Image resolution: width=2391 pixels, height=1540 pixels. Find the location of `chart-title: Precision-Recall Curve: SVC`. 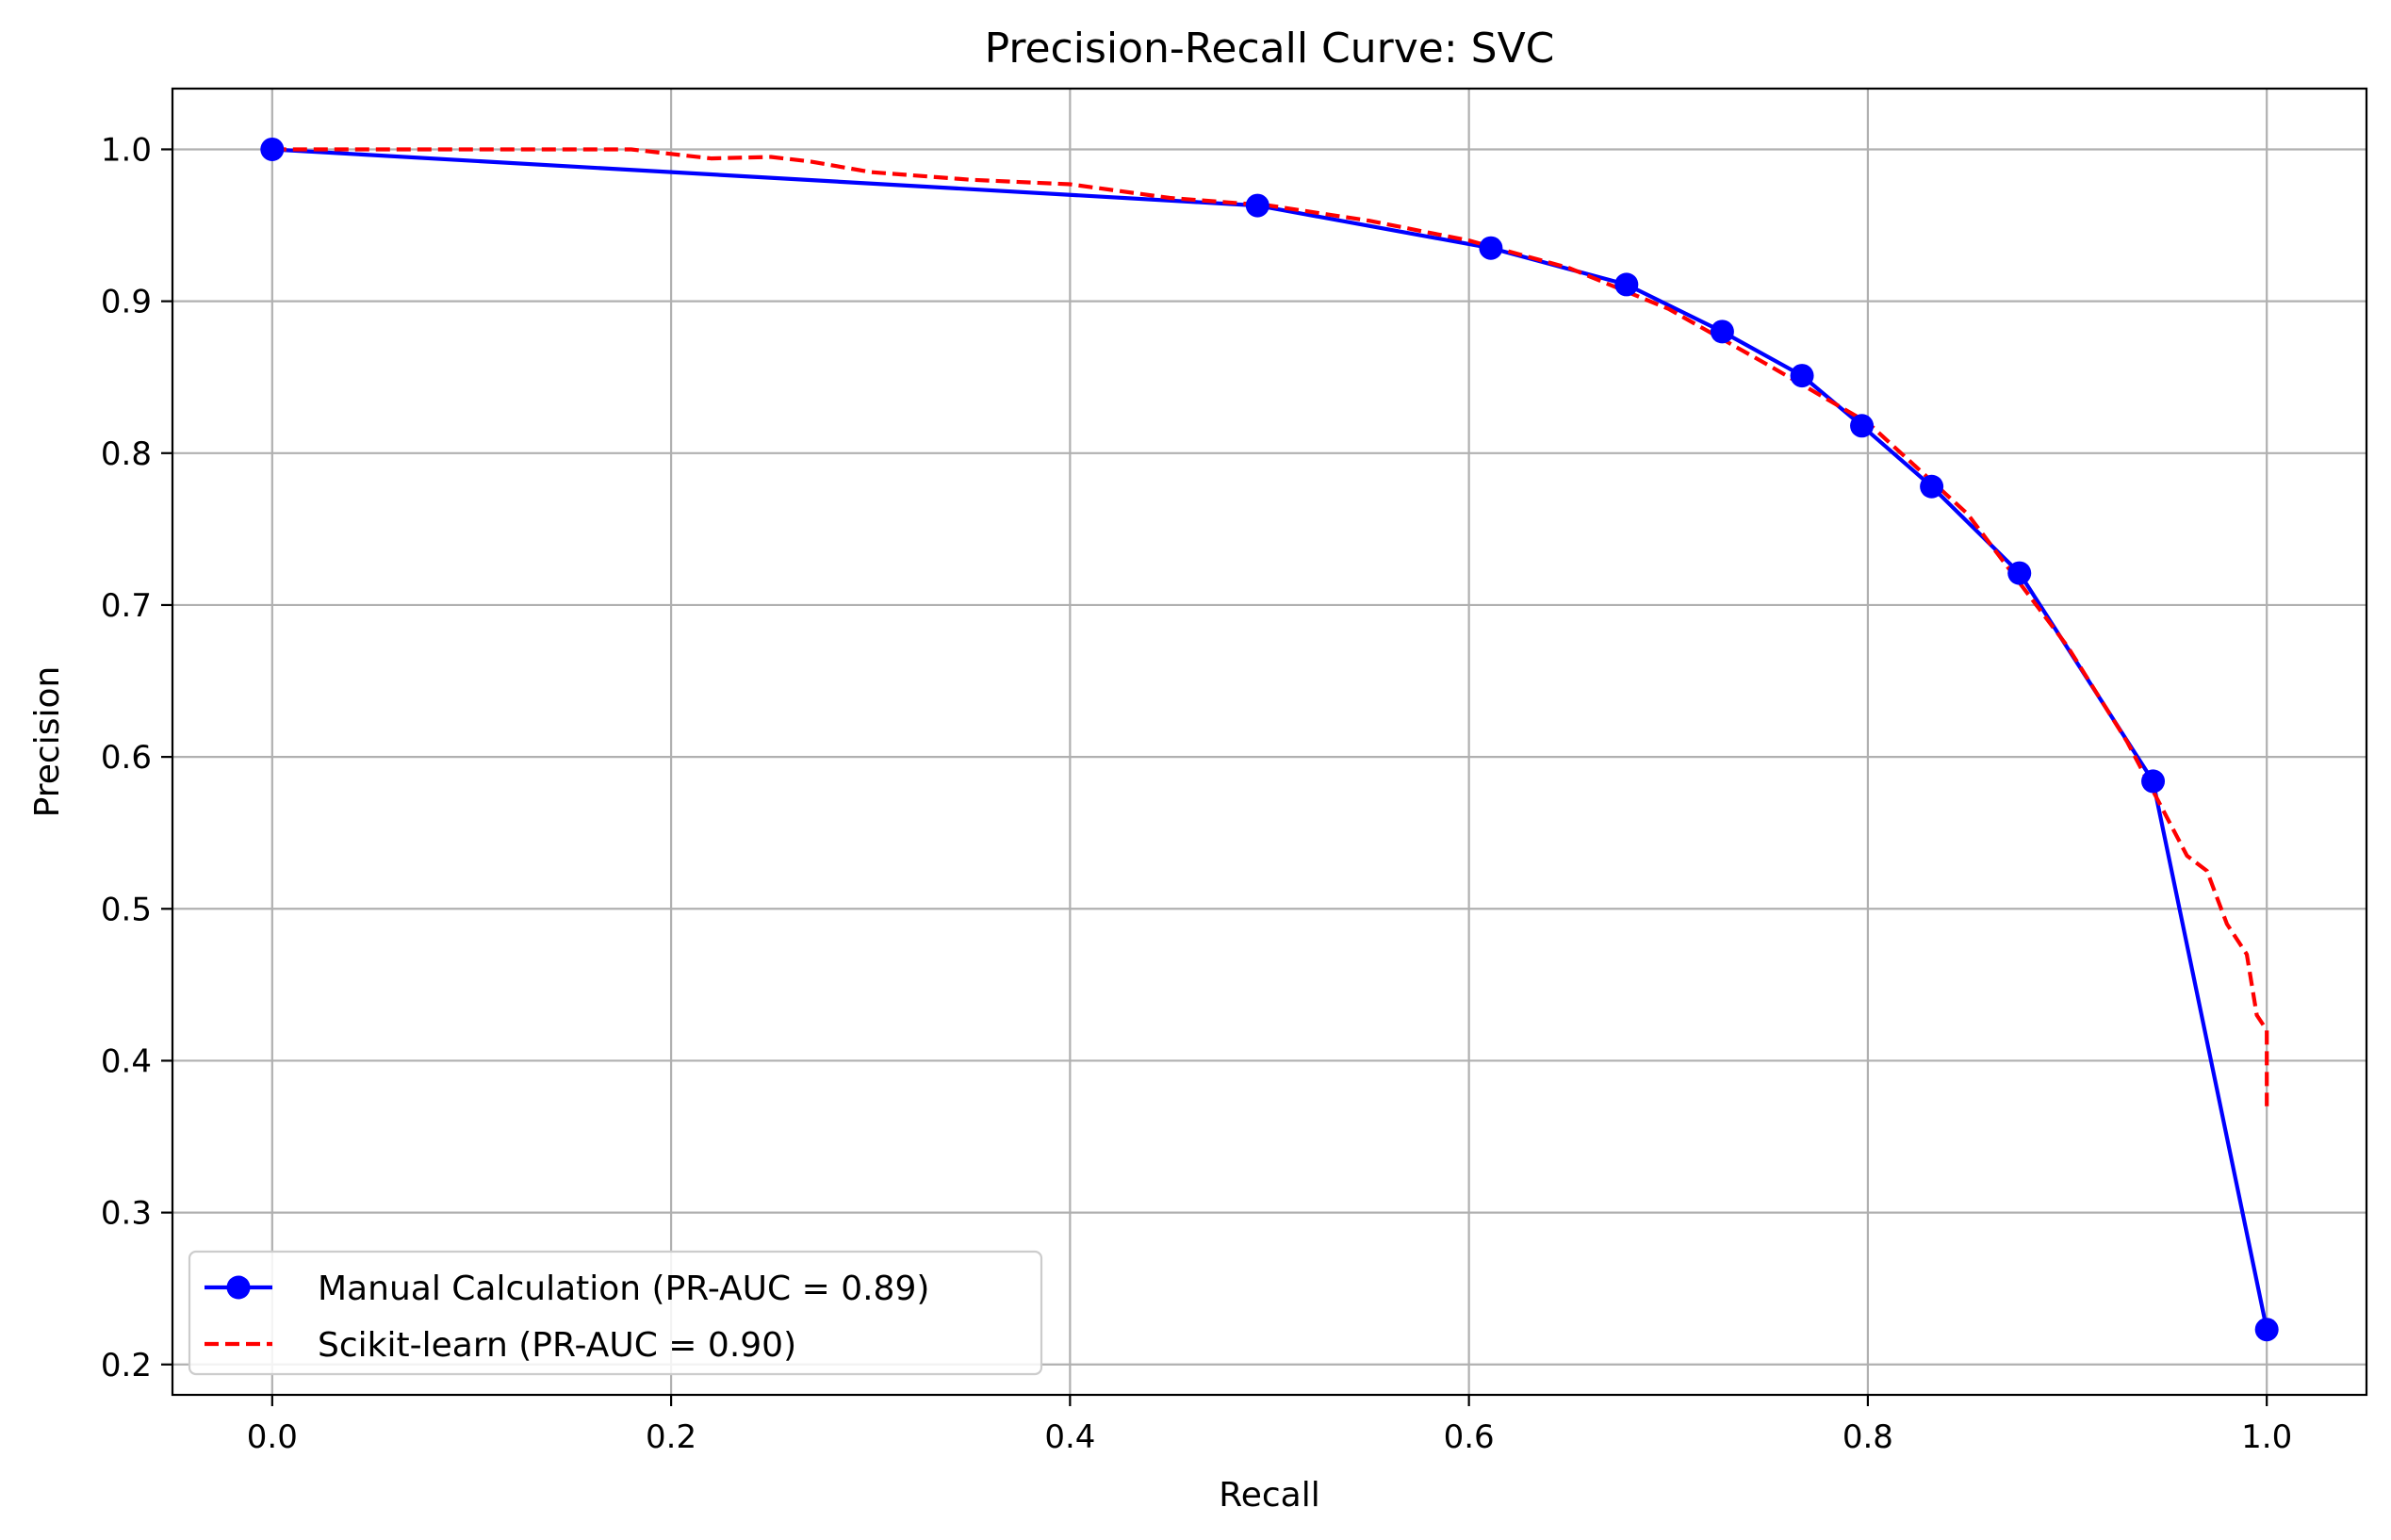

chart-title: Precision-Recall Curve: SVC is located at coordinates (1270, 49).